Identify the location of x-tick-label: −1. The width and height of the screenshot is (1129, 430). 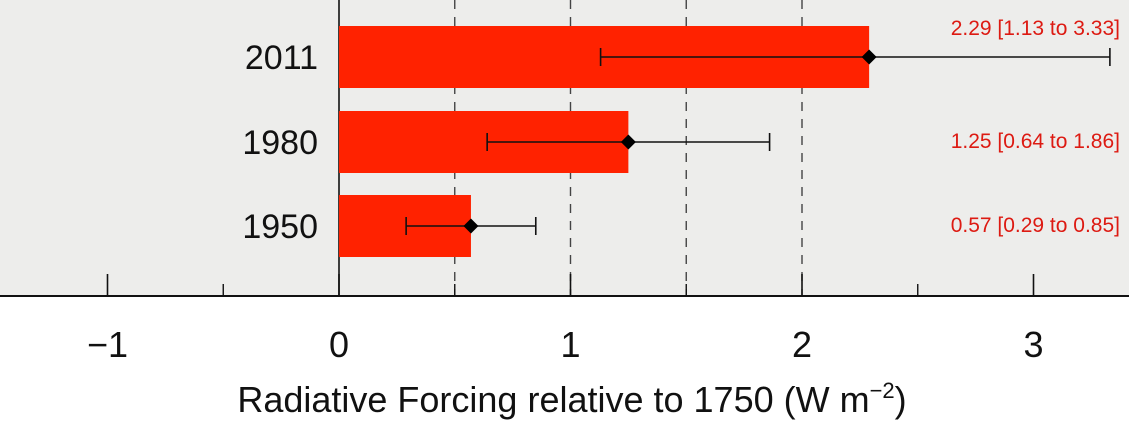
(107, 344).